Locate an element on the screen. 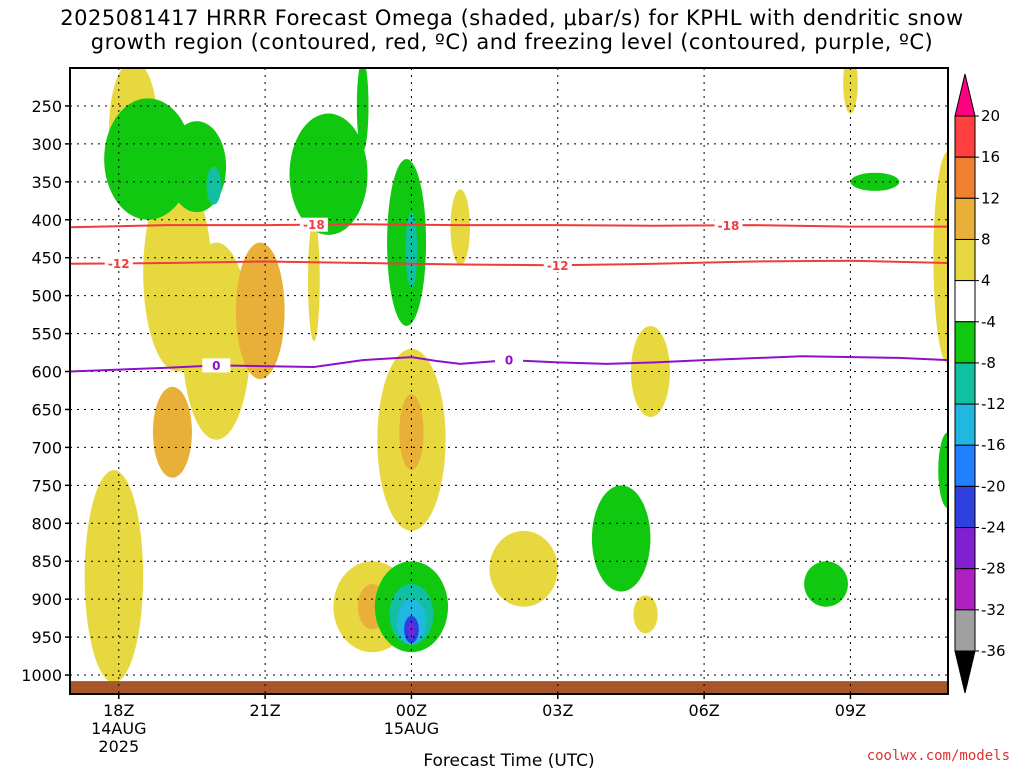 The height and width of the screenshot is (768, 1024). y-tick-label-850: 850 is located at coordinates (46, 561).